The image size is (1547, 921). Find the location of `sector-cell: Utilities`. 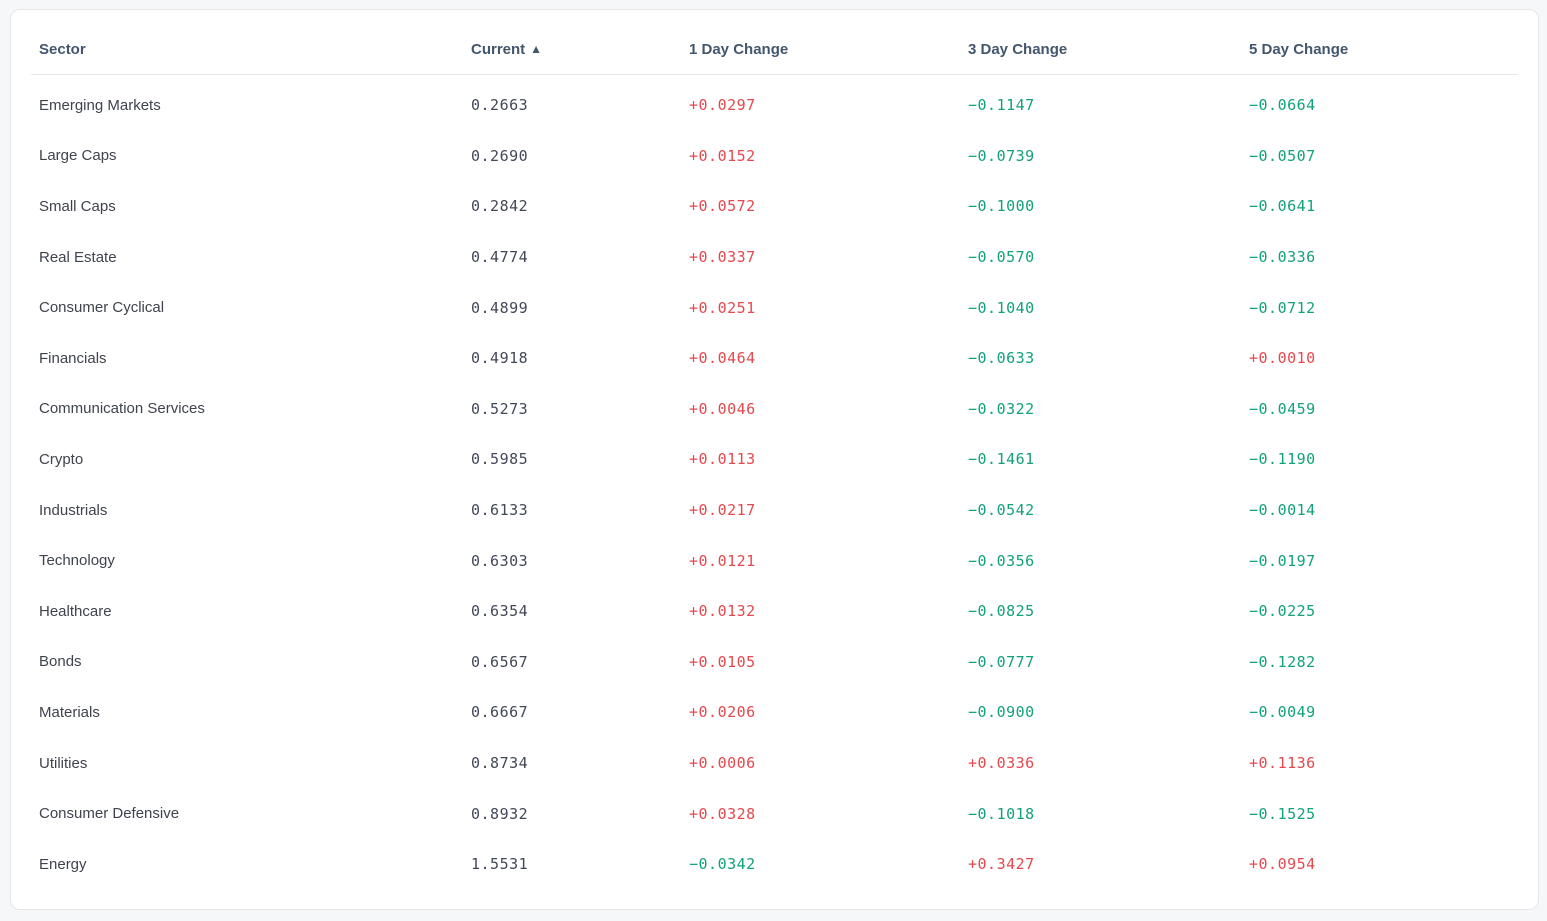

sector-cell: Utilities is located at coordinates (63, 763).